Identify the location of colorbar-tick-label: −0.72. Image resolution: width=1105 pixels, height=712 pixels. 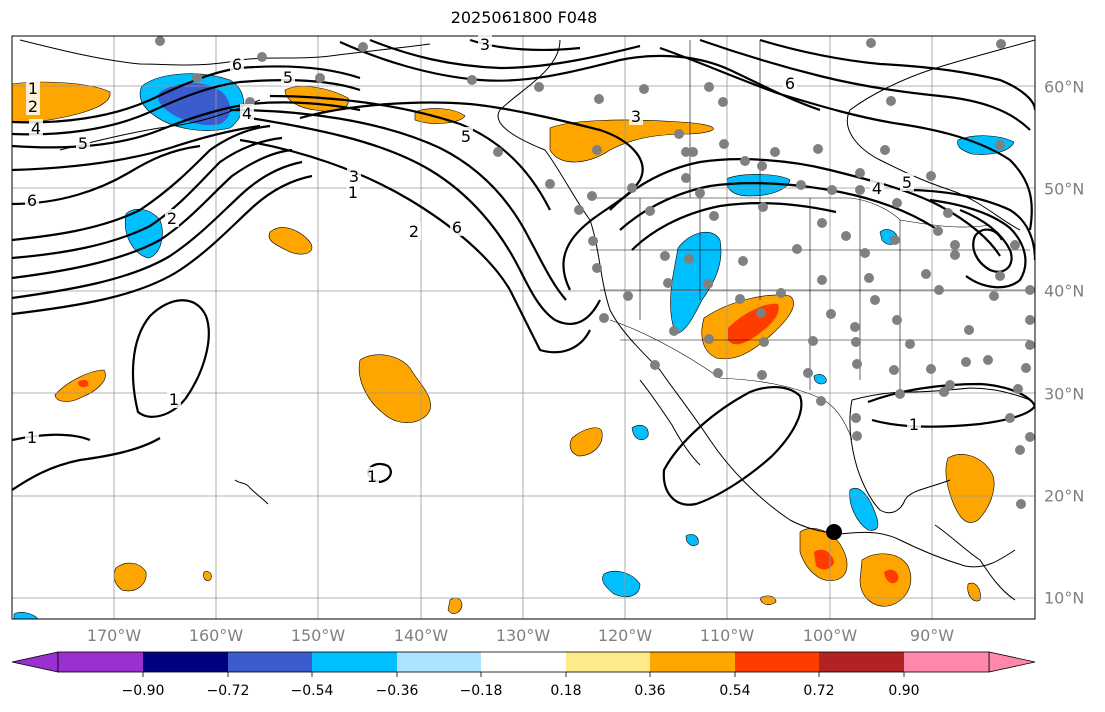
(228, 691).